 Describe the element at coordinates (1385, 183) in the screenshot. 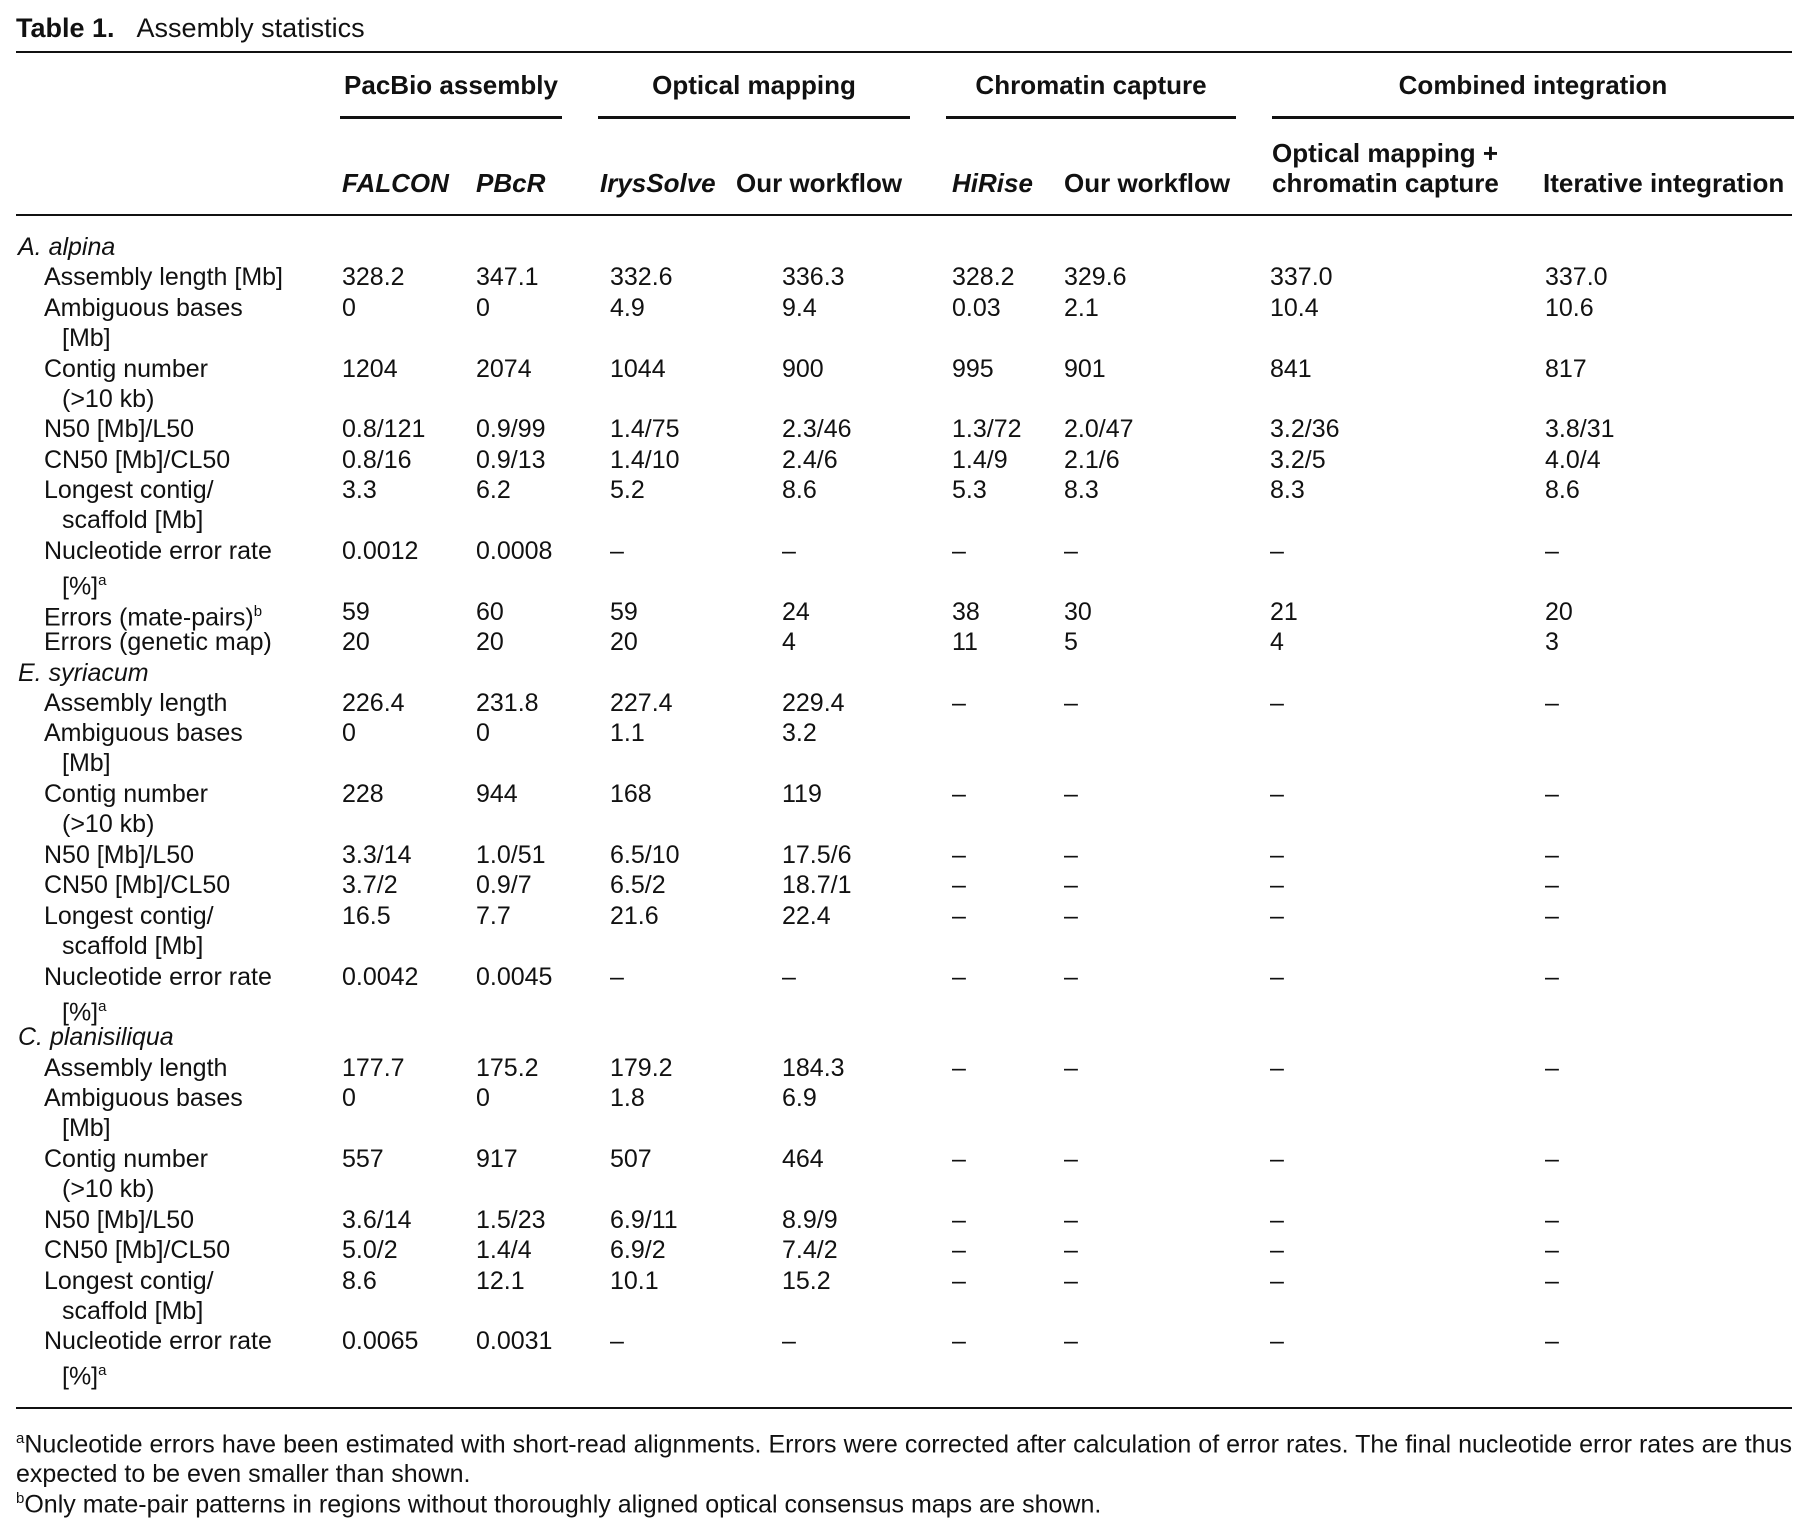

I see `column-header-line: chromatin capture` at that location.